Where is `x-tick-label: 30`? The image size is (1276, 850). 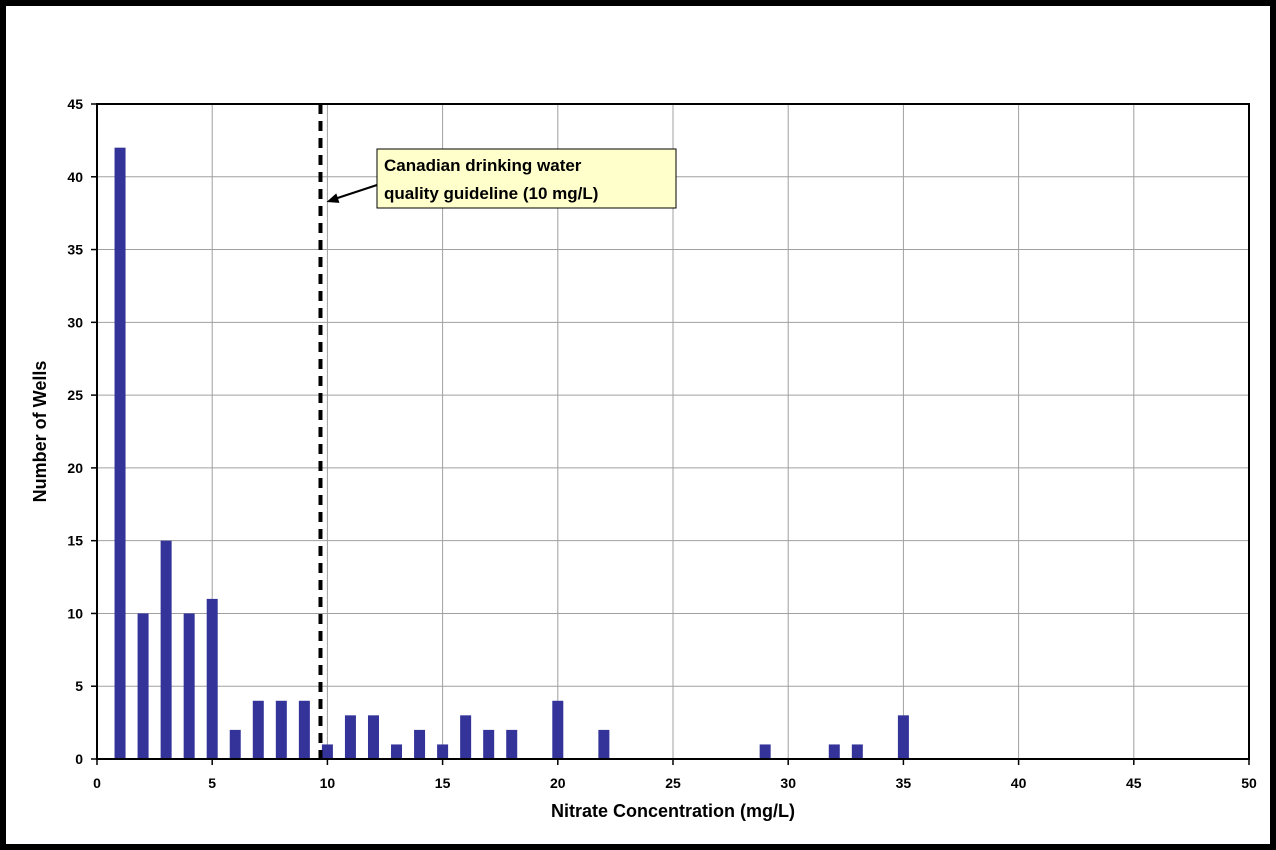
x-tick-label: 30 is located at coordinates (788, 783).